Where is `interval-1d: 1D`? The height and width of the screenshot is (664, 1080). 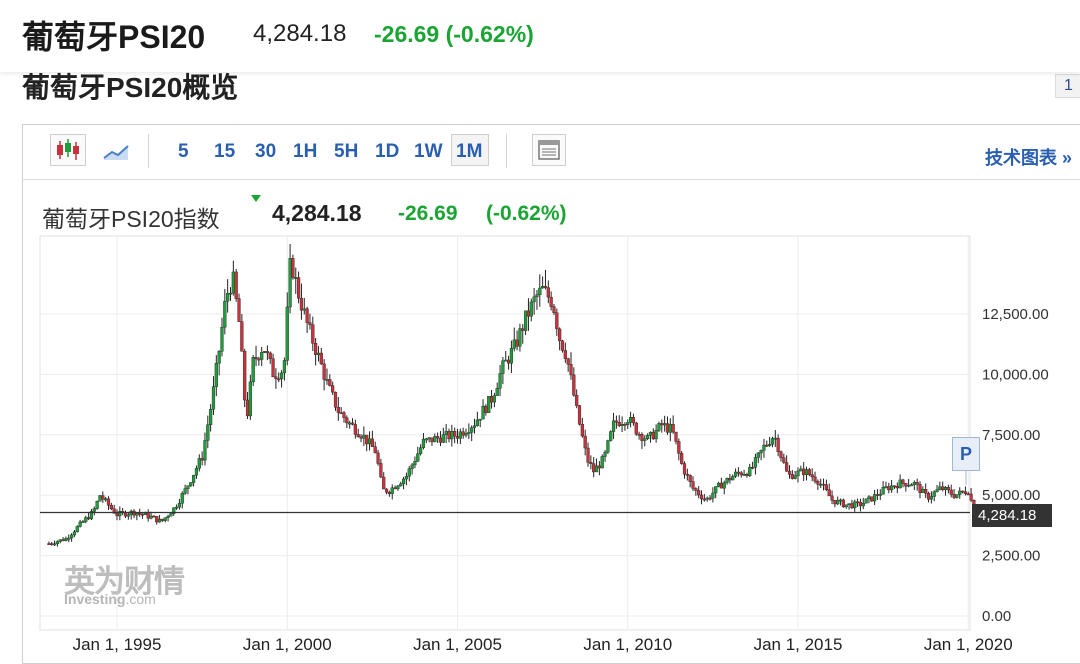
interval-1d: 1D is located at coordinates (387, 151).